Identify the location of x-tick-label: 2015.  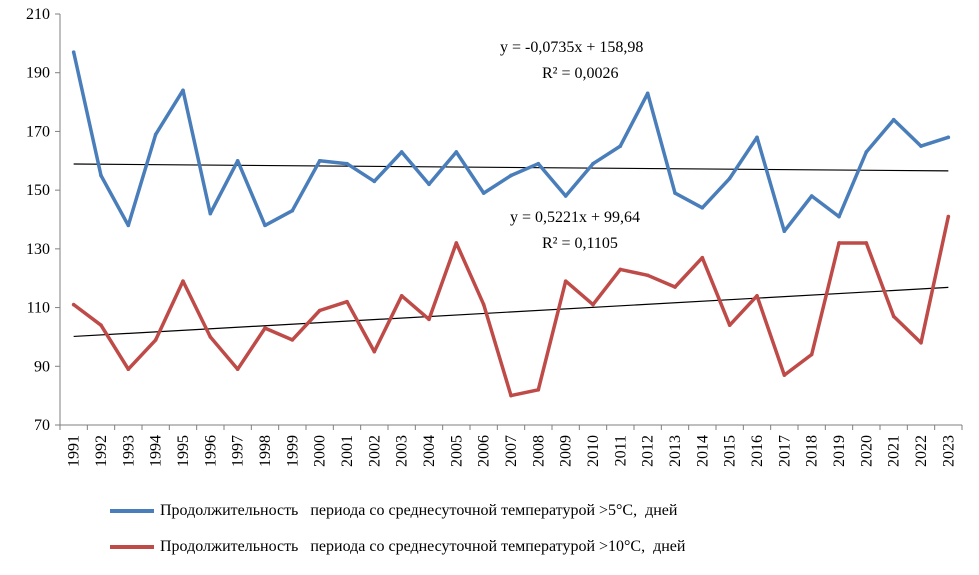
(730, 451).